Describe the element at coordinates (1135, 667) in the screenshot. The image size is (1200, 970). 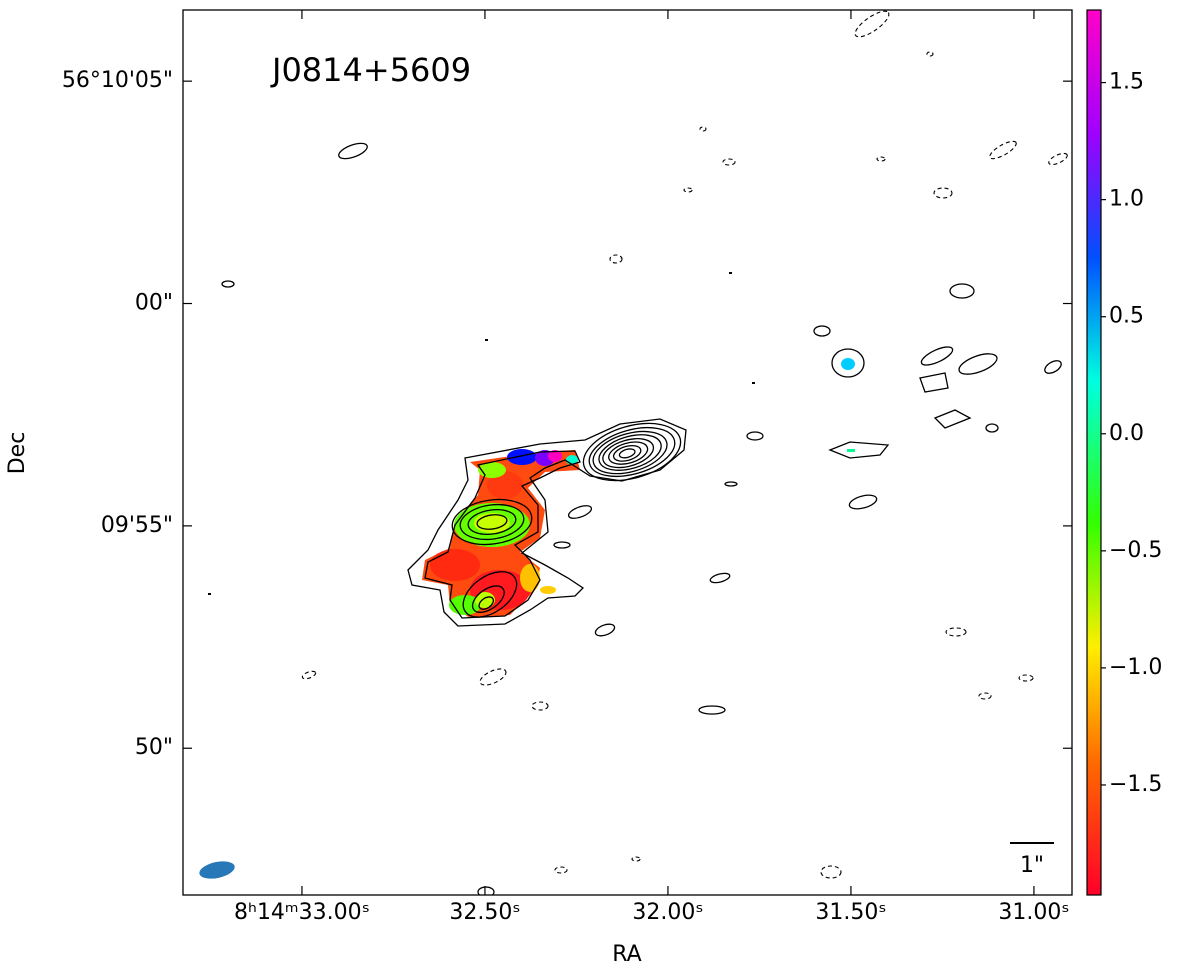
I see `colorbar-tick-label: −1.0` at that location.